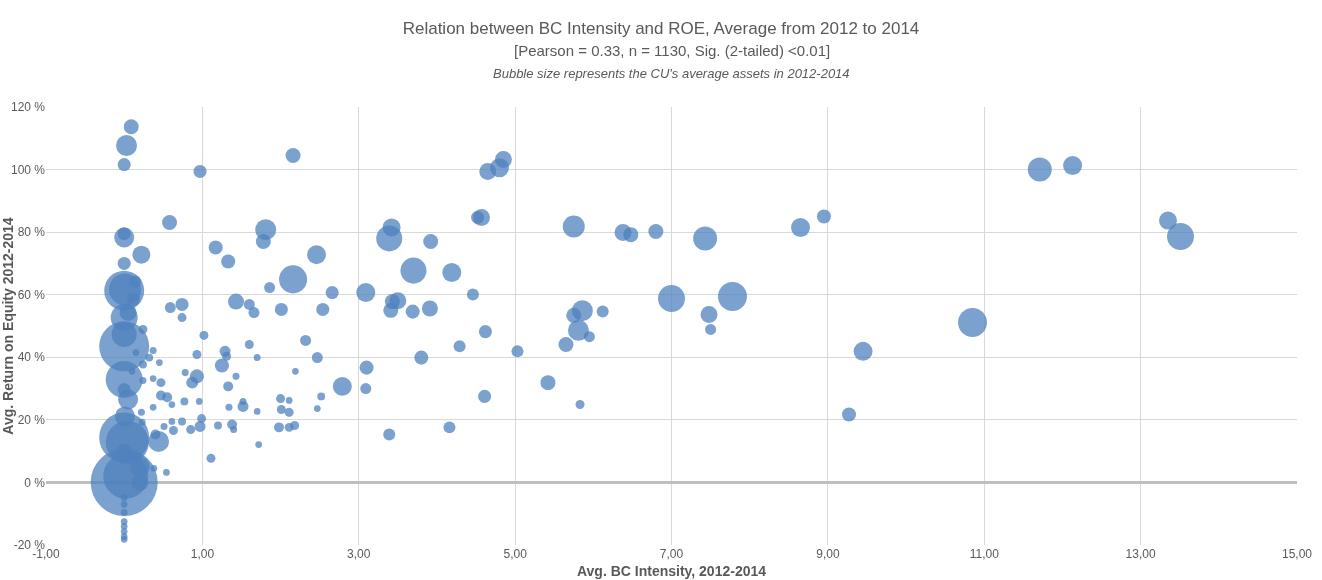 The image size is (1322, 580). Describe the element at coordinates (35, 482) in the screenshot. I see `y-tick-label: 0 %` at that location.